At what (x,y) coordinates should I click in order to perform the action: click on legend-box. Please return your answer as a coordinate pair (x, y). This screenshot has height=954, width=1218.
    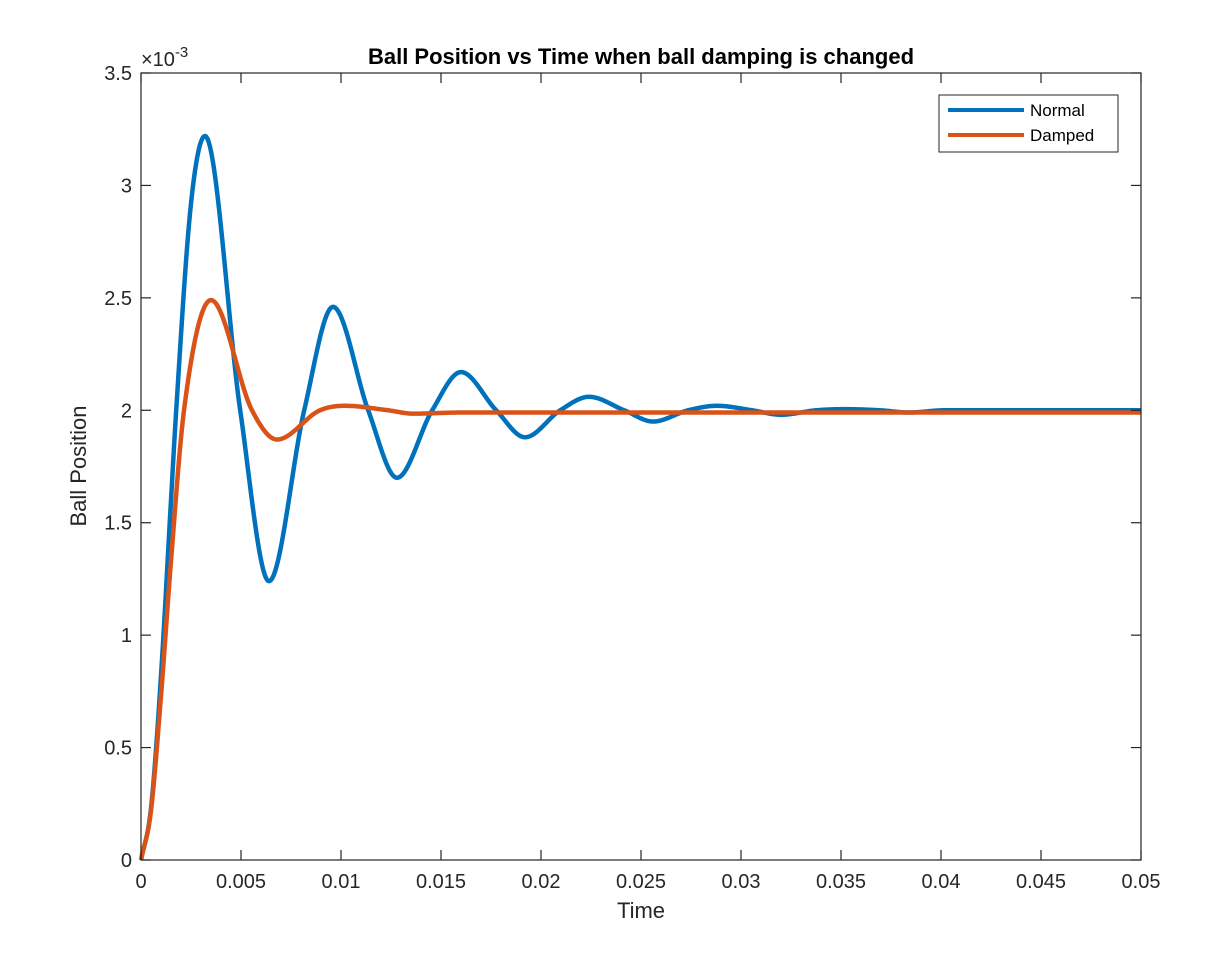
    Looking at the image, I should click on (1028, 123).